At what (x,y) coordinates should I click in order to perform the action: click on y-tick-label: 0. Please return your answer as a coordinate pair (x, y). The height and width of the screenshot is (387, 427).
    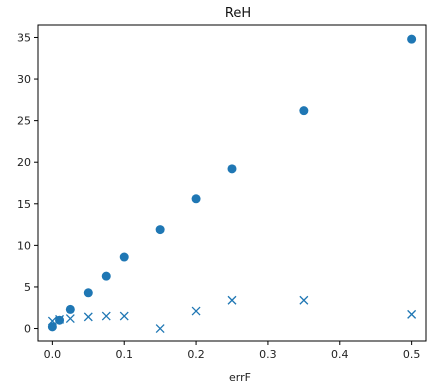
    Looking at the image, I should click on (27, 329).